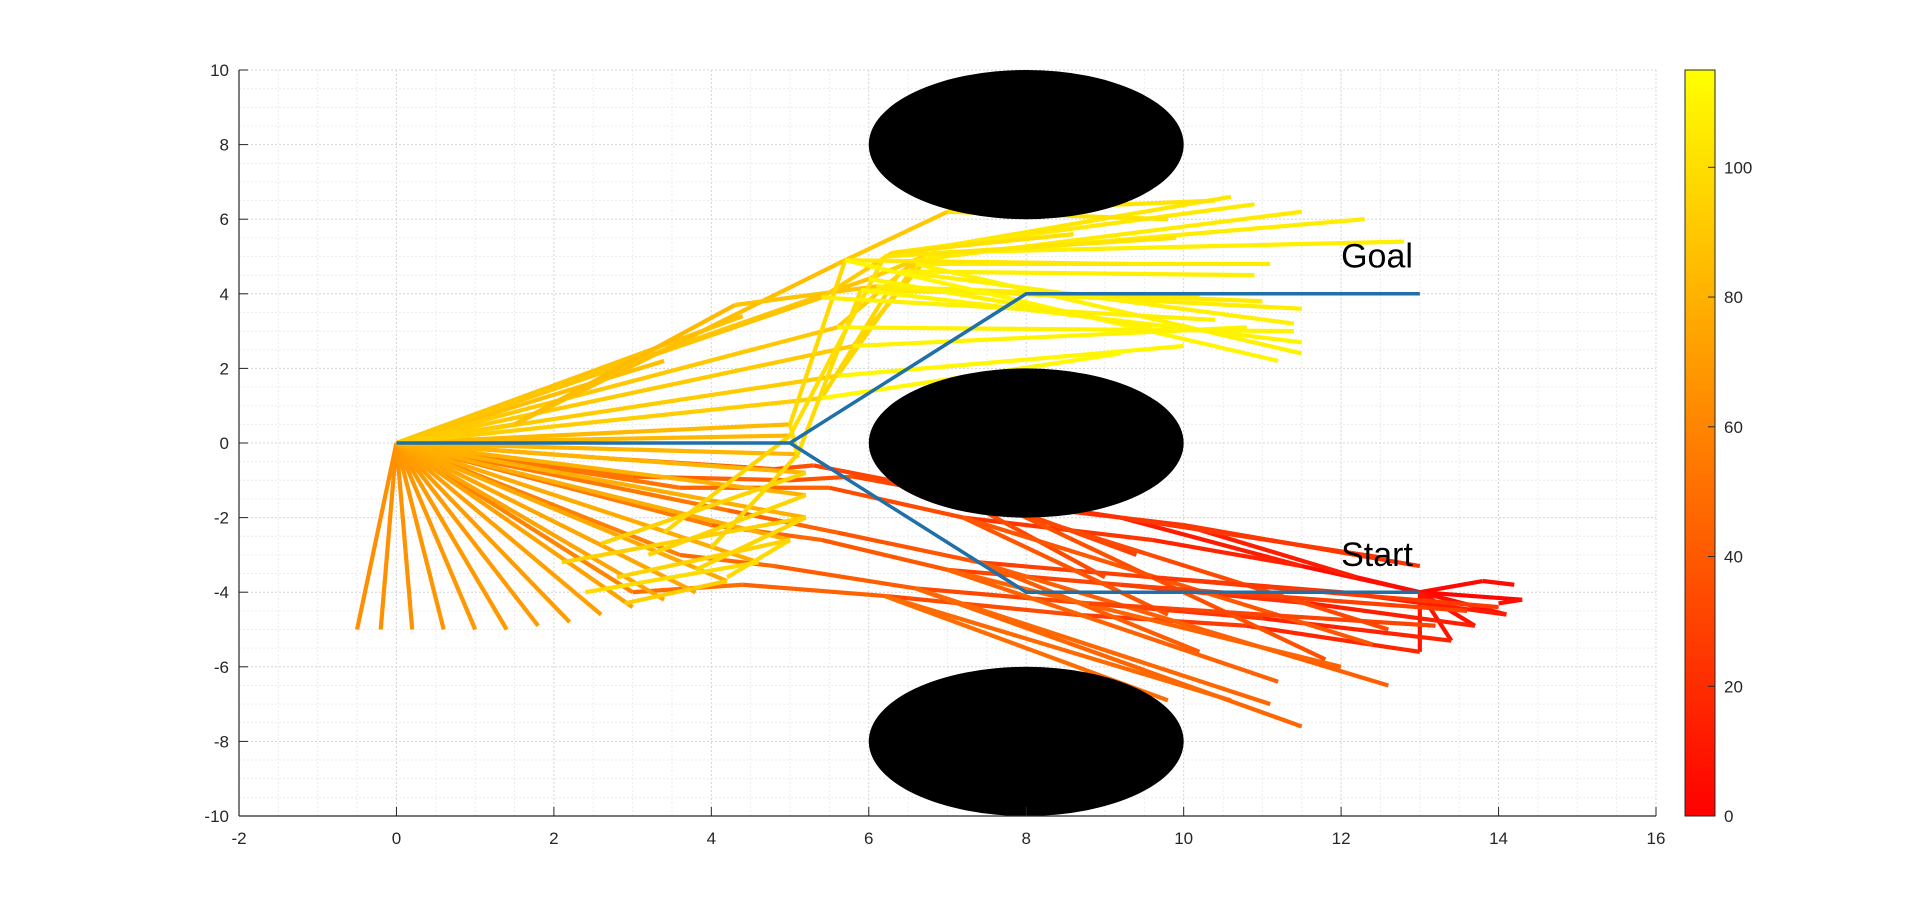  Describe the element at coordinates (1700, 443) in the screenshot. I see `colorbar-fill` at that location.